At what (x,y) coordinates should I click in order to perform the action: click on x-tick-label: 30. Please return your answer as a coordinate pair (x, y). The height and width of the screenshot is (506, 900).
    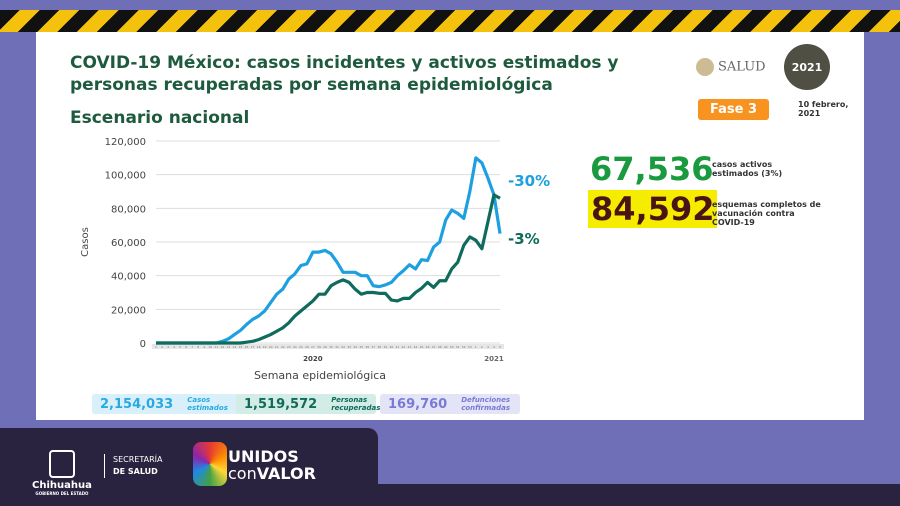
    Looking at the image, I should click on (331, 347).